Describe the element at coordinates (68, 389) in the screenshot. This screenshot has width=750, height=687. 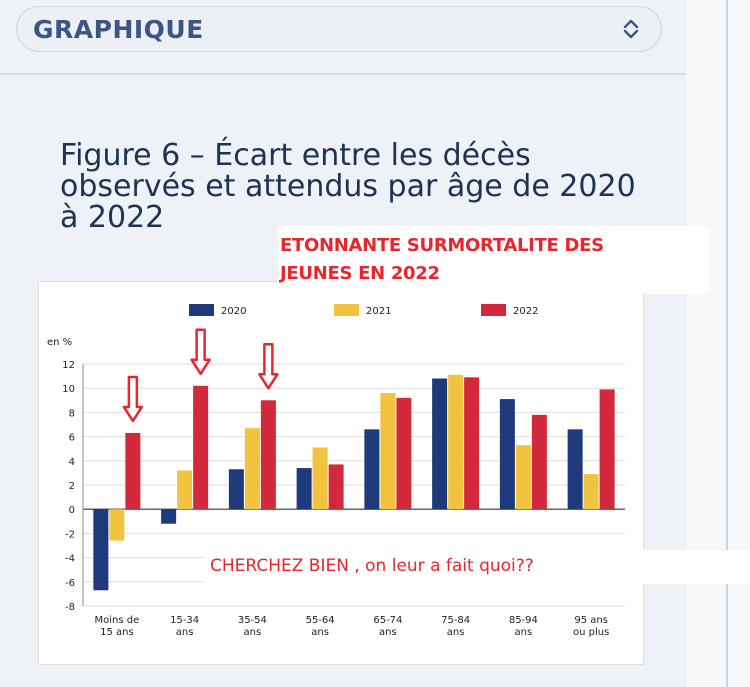
I see `y-tick-label: 10` at that location.